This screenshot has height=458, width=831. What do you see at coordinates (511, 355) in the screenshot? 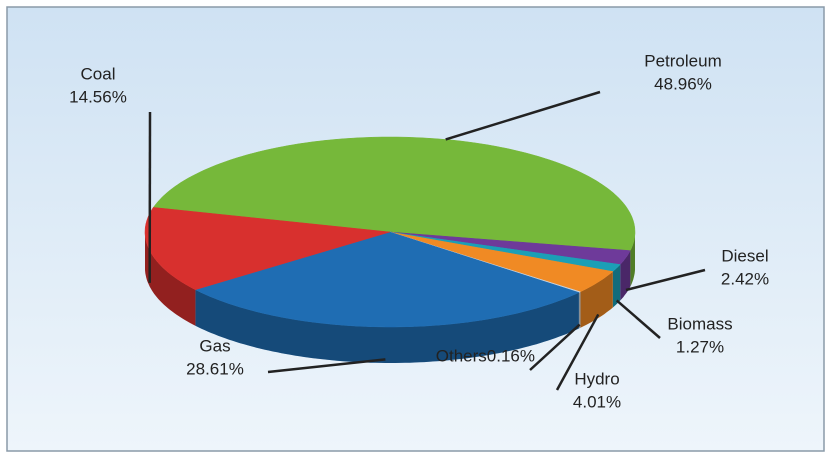
I see `value-label: 0.16%` at bounding box center [511, 355].